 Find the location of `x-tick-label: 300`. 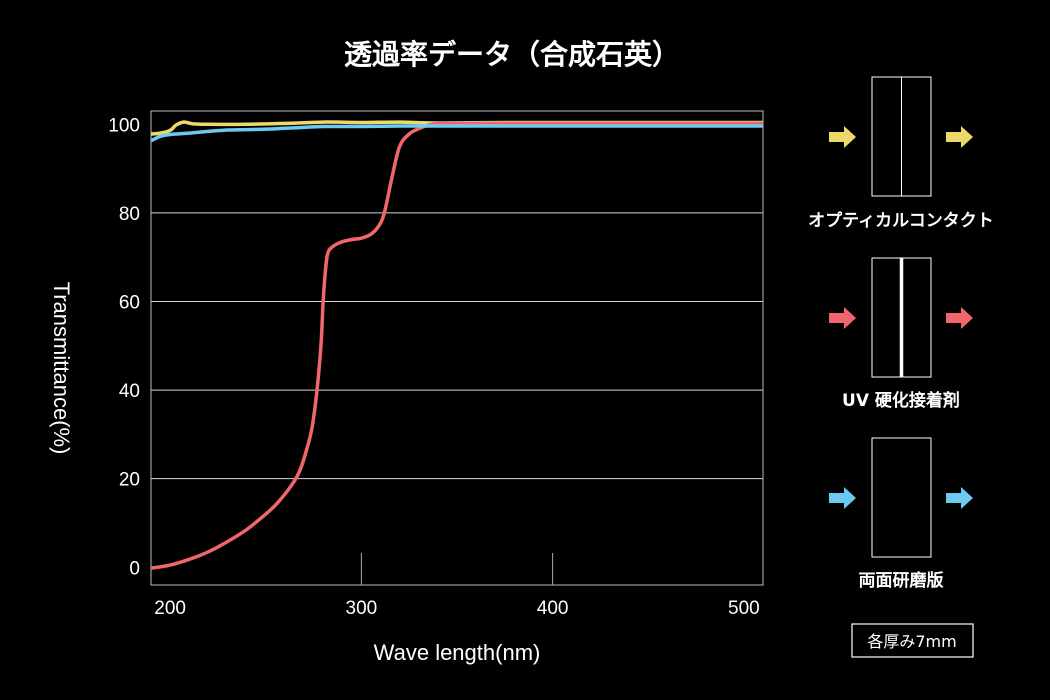

x-tick-label: 300 is located at coordinates (362, 608).